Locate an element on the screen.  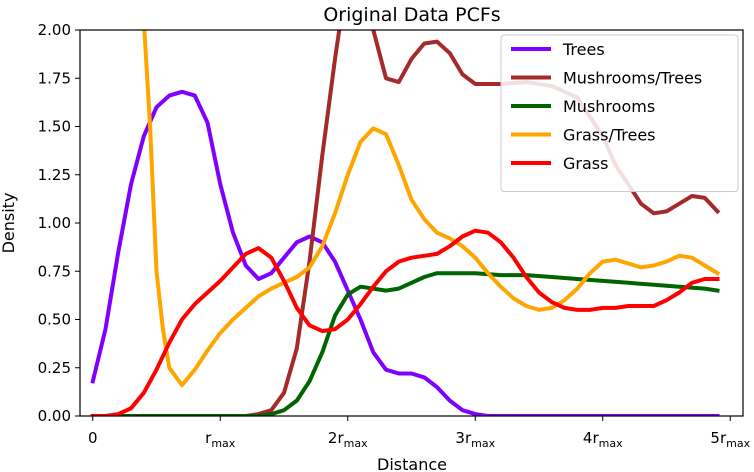
y-tick-label: 1.25 is located at coordinates (54, 175).